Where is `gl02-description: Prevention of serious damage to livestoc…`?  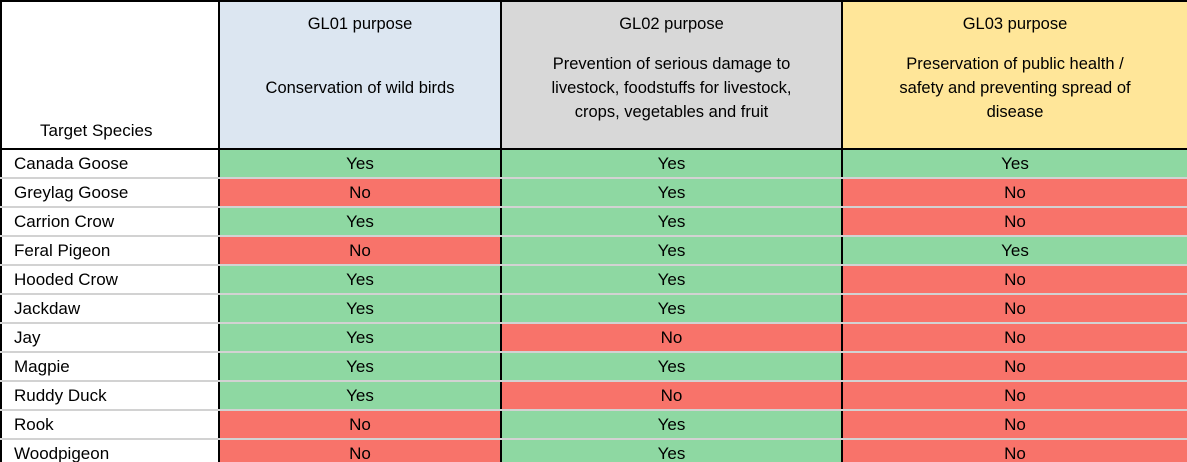
gl02-description: Prevention of serious damage to livestoc… is located at coordinates (671, 88).